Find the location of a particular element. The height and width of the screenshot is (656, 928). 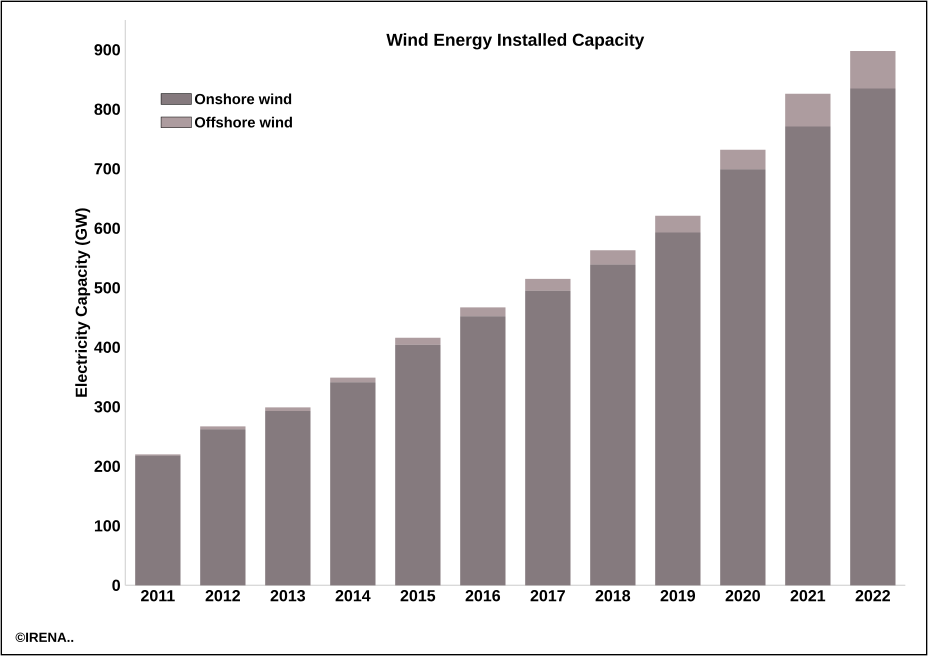

text: Wind Energy Installed Capacity is located at coordinates (515, 41).